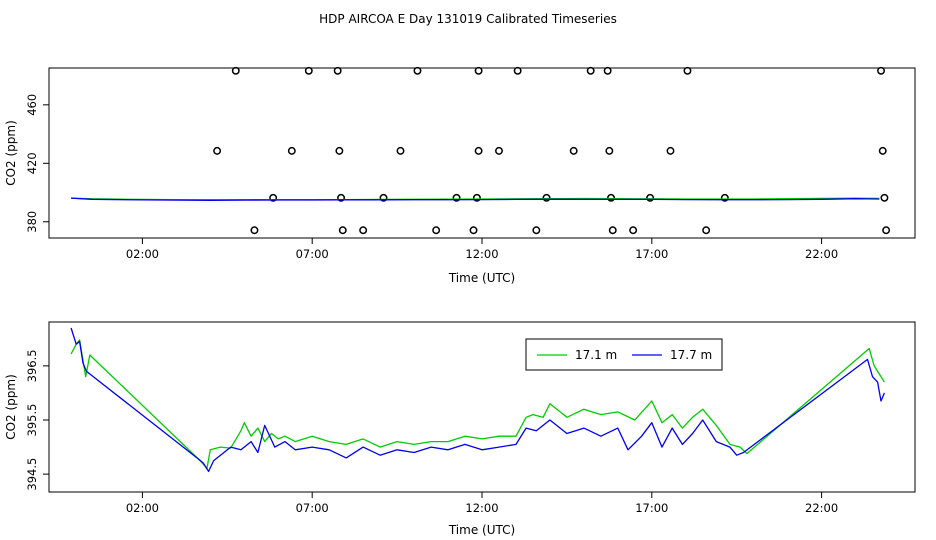 This screenshot has height=540, width=936. Describe the element at coordinates (32, 163) in the screenshot. I see `y-tick-label: 420` at that location.